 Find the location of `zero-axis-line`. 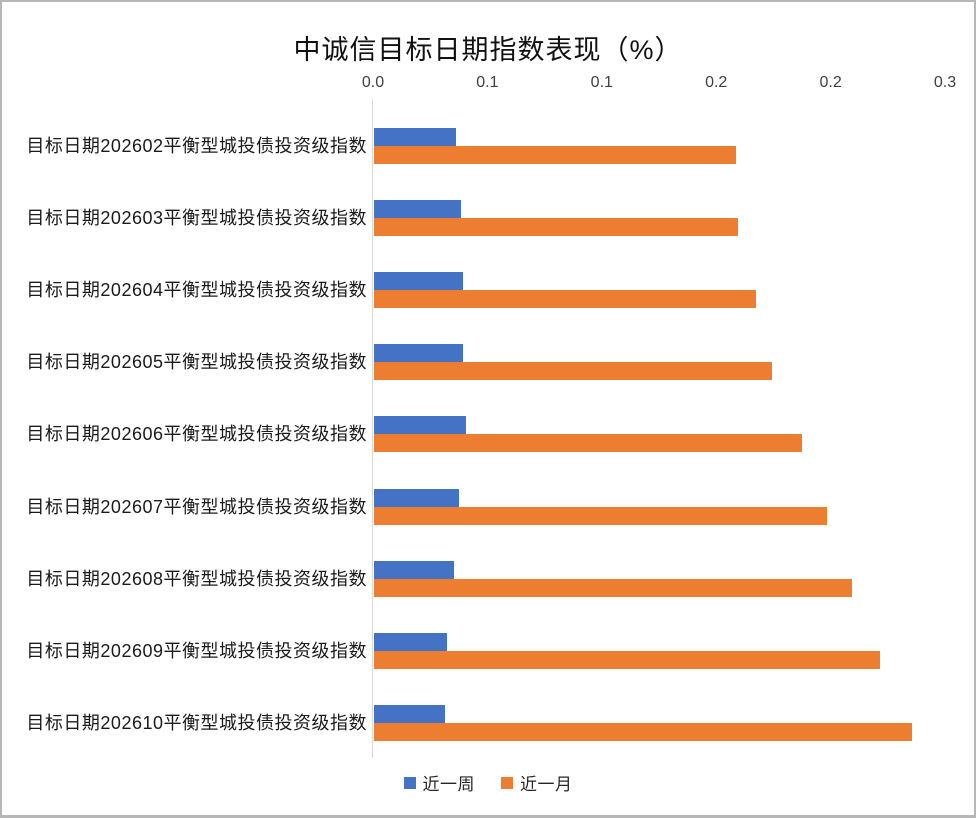

zero-axis-line is located at coordinates (372, 428).